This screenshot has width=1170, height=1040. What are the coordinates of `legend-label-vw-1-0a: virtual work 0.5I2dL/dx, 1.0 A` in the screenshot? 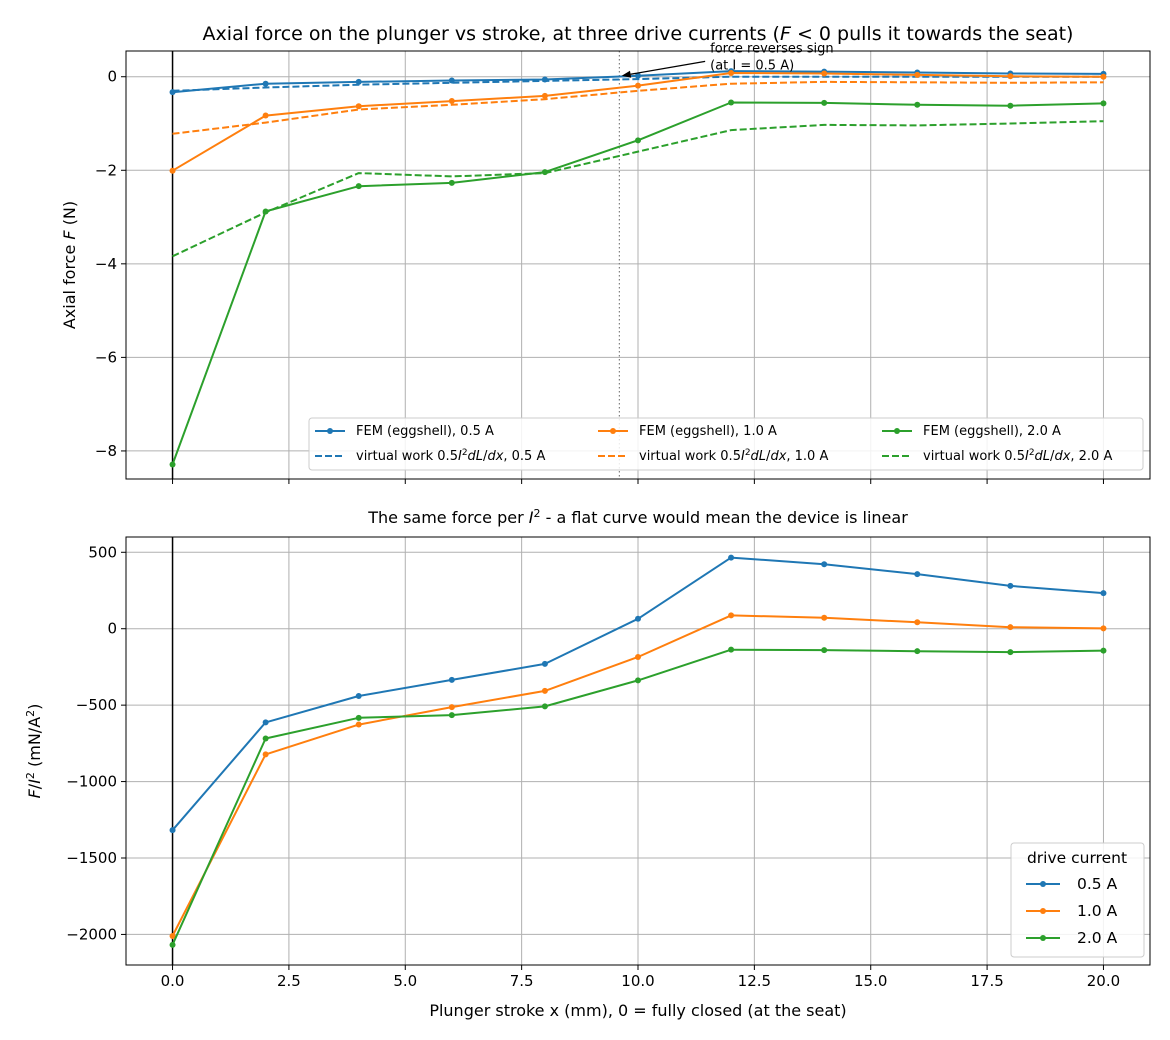 It's located at (733, 456).